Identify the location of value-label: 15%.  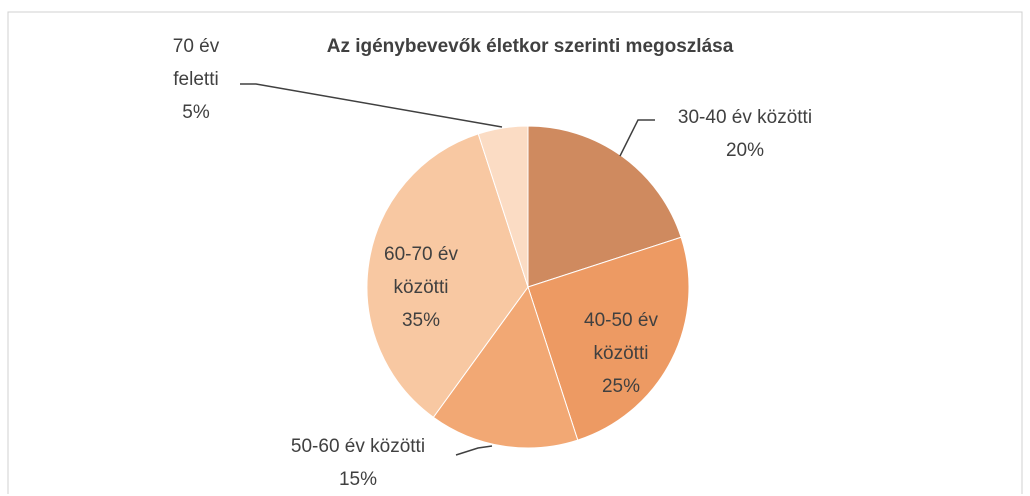
(358, 479).